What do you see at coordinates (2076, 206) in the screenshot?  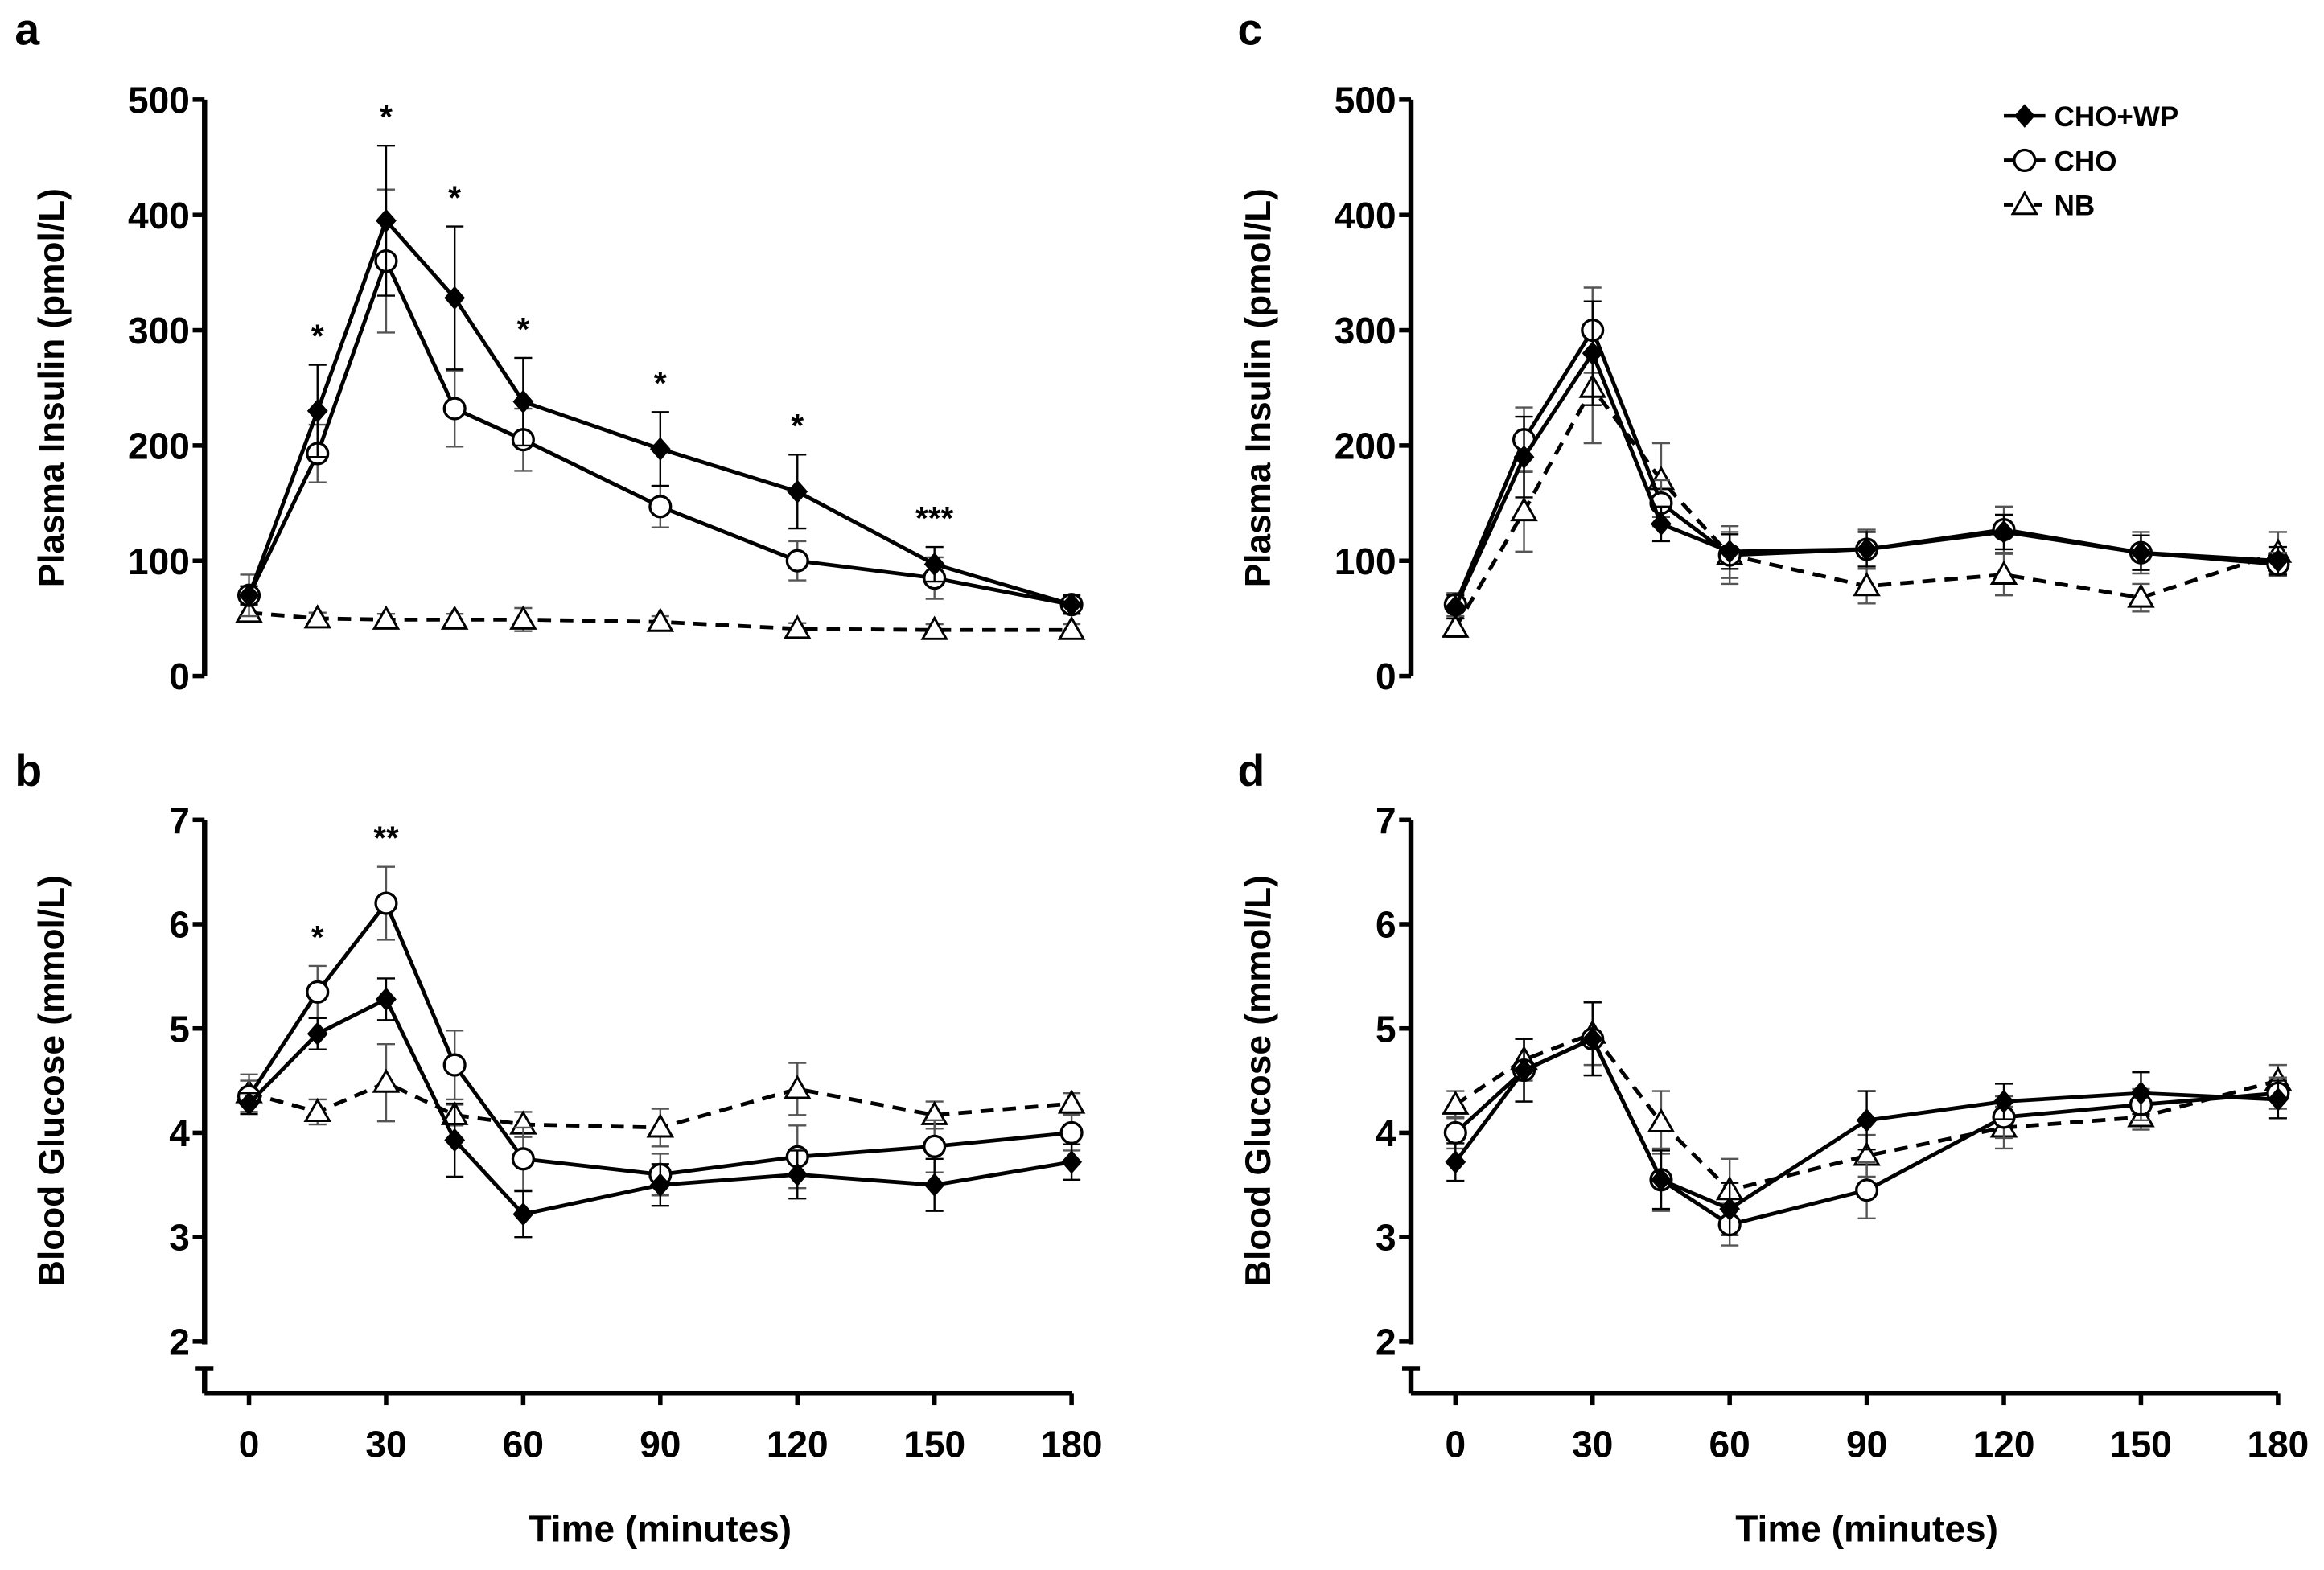 I see `legend-label: NB` at bounding box center [2076, 206].